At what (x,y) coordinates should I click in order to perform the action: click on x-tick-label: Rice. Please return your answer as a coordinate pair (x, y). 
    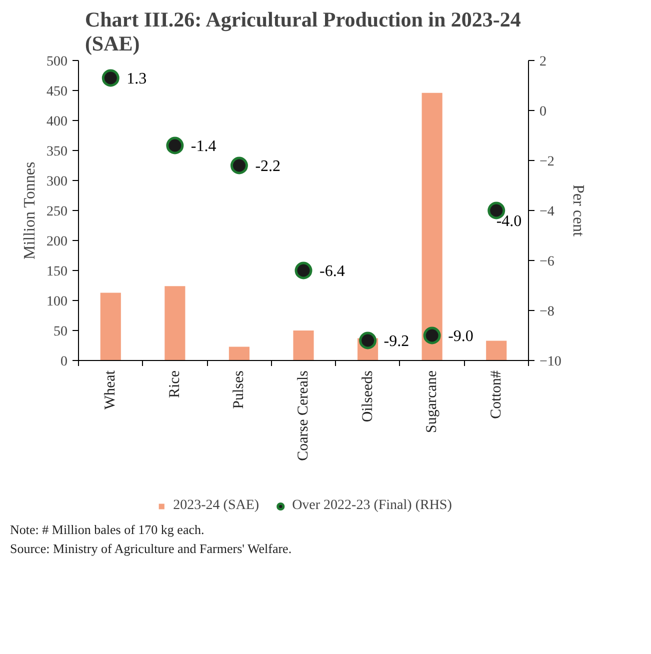
    Looking at the image, I should click on (174, 384).